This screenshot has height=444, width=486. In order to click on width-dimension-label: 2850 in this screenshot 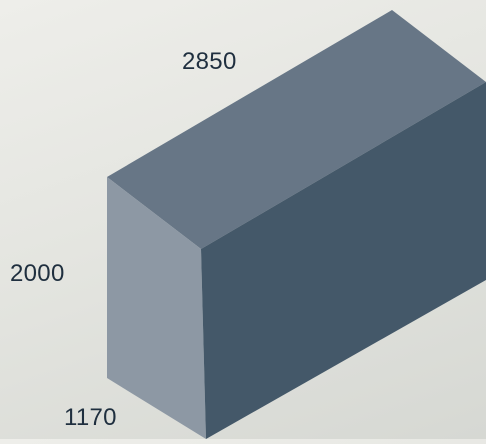, I will do `click(209, 61)`.